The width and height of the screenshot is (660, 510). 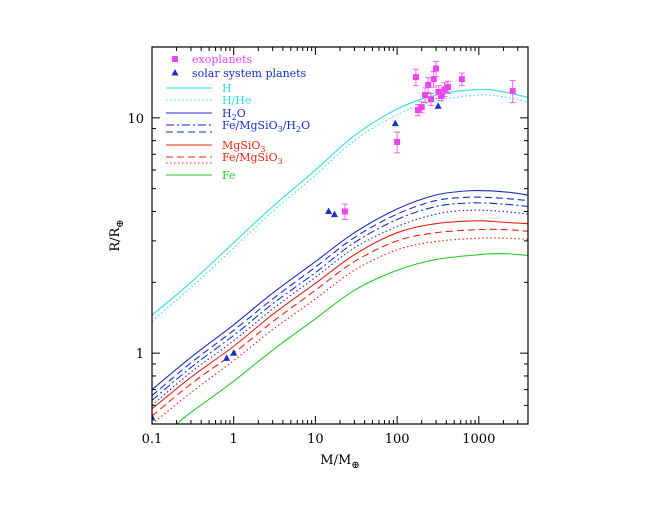 What do you see at coordinates (215, 146) in the screenshot?
I see `legend-entry: MgSiO3` at bounding box center [215, 146].